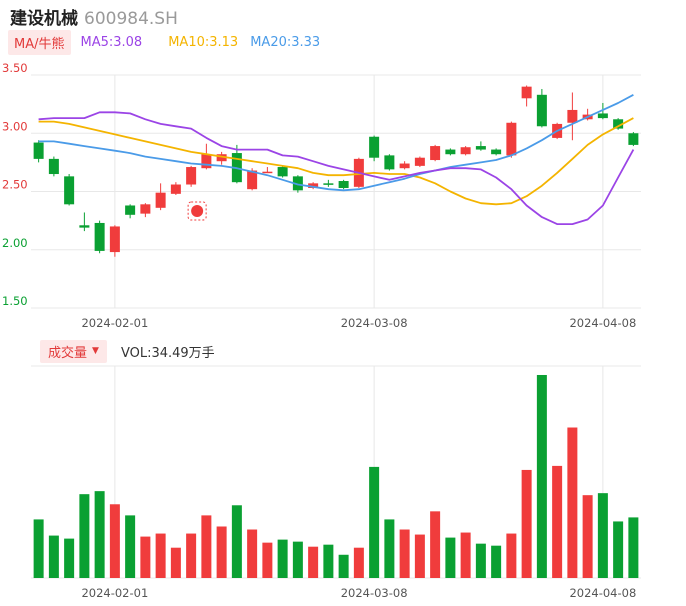 Image resolution: width=686 pixels, height=606 pixels. What do you see at coordinates (374, 593) in the screenshot?
I see `volume-x-tick-label: 2024-03-08` at bounding box center [374, 593].